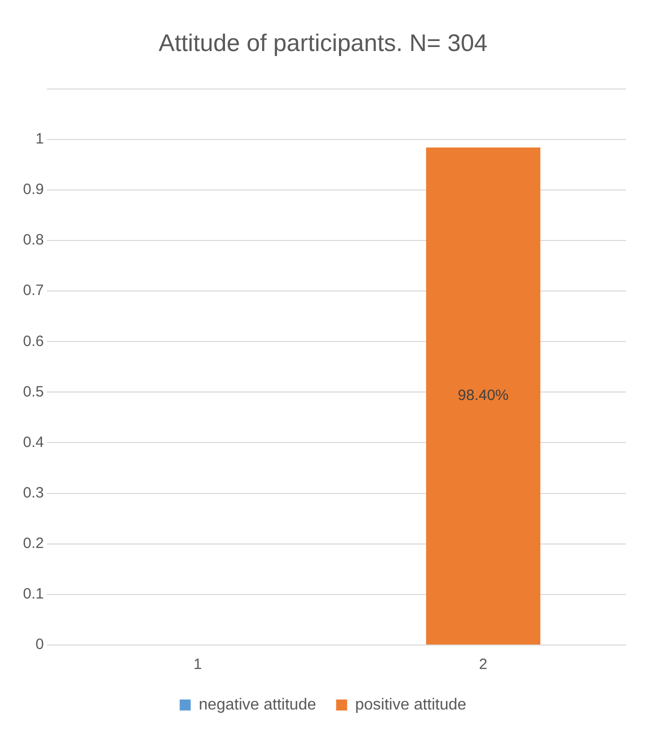  What do you see at coordinates (33, 341) in the screenshot?
I see `y-tick-label: 0.6` at bounding box center [33, 341].